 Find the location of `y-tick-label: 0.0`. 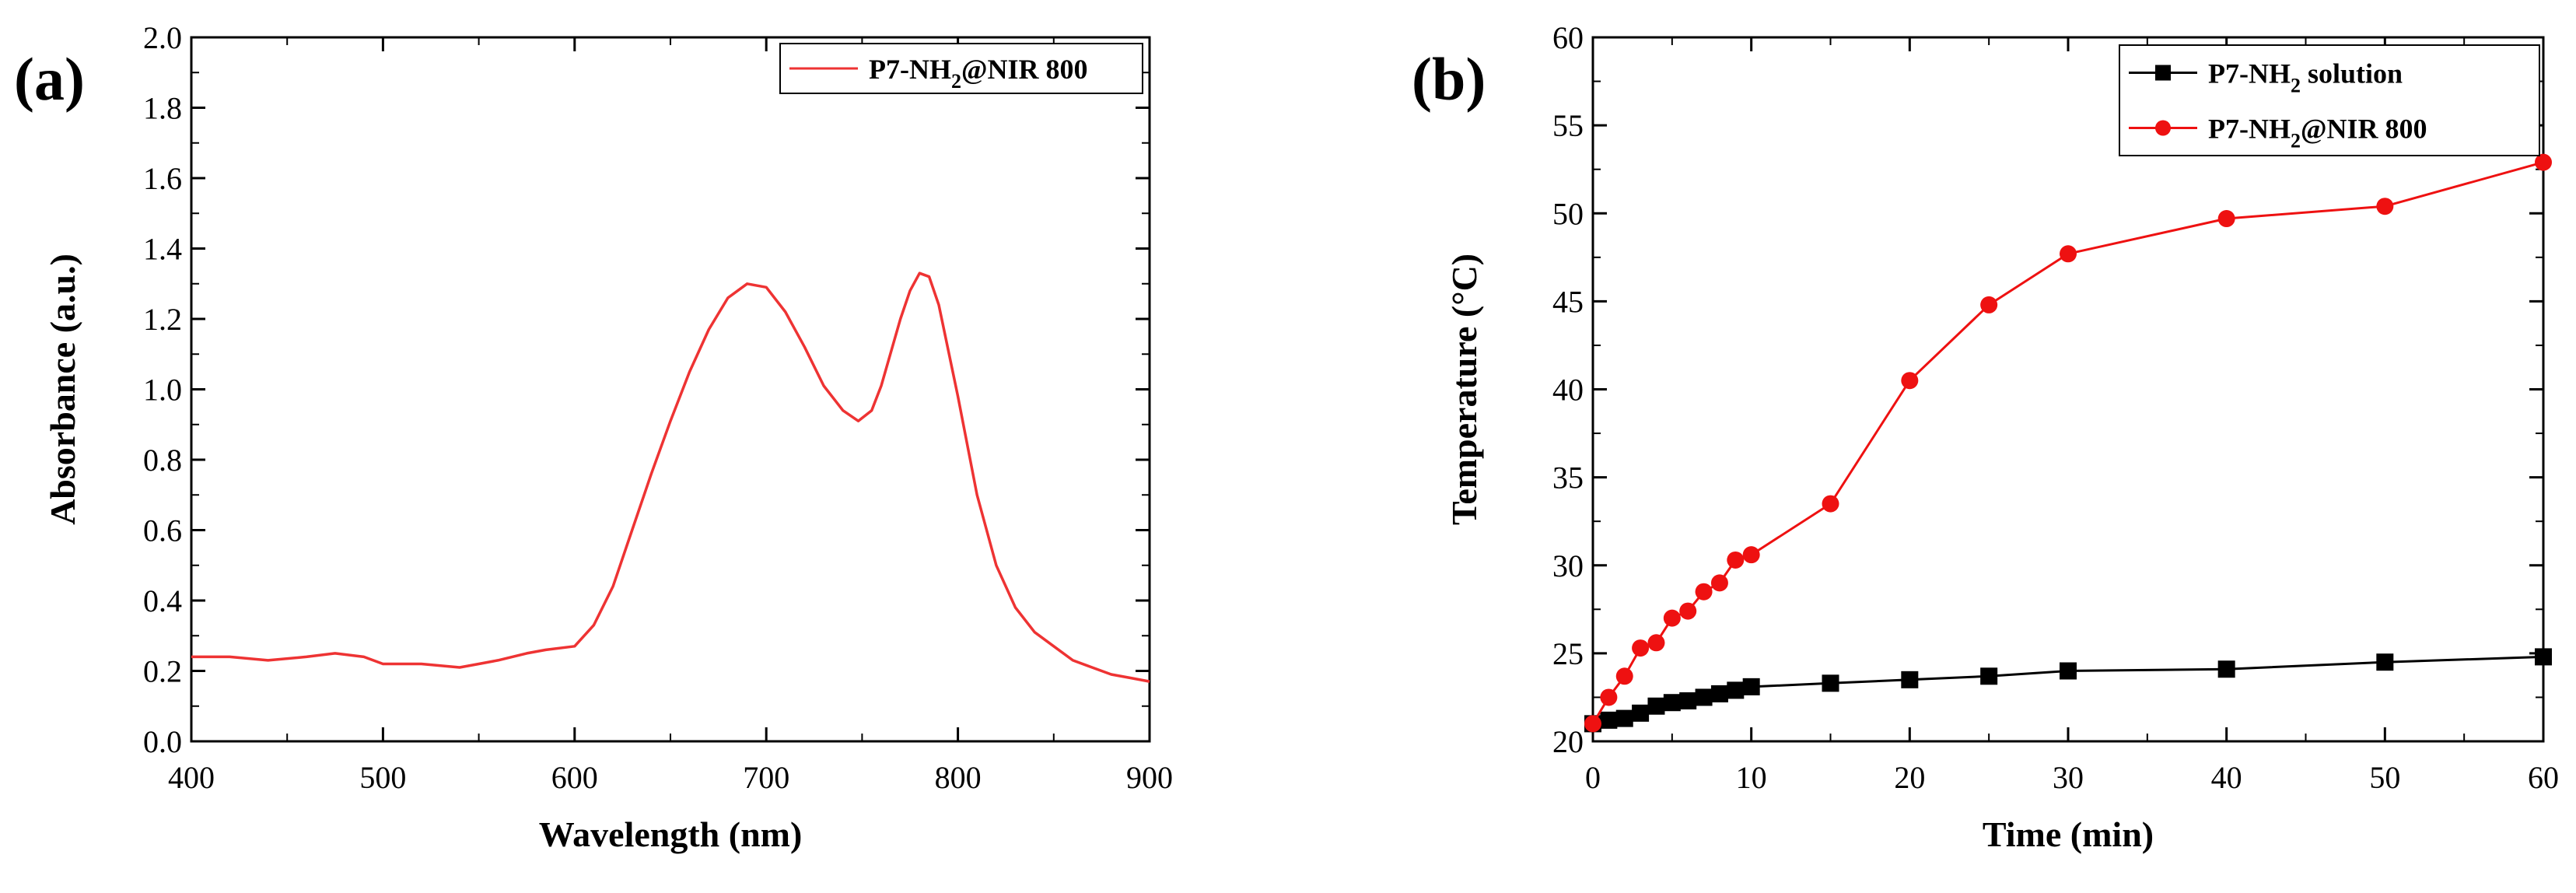

y-tick-label: 0.0 is located at coordinates (163, 741).